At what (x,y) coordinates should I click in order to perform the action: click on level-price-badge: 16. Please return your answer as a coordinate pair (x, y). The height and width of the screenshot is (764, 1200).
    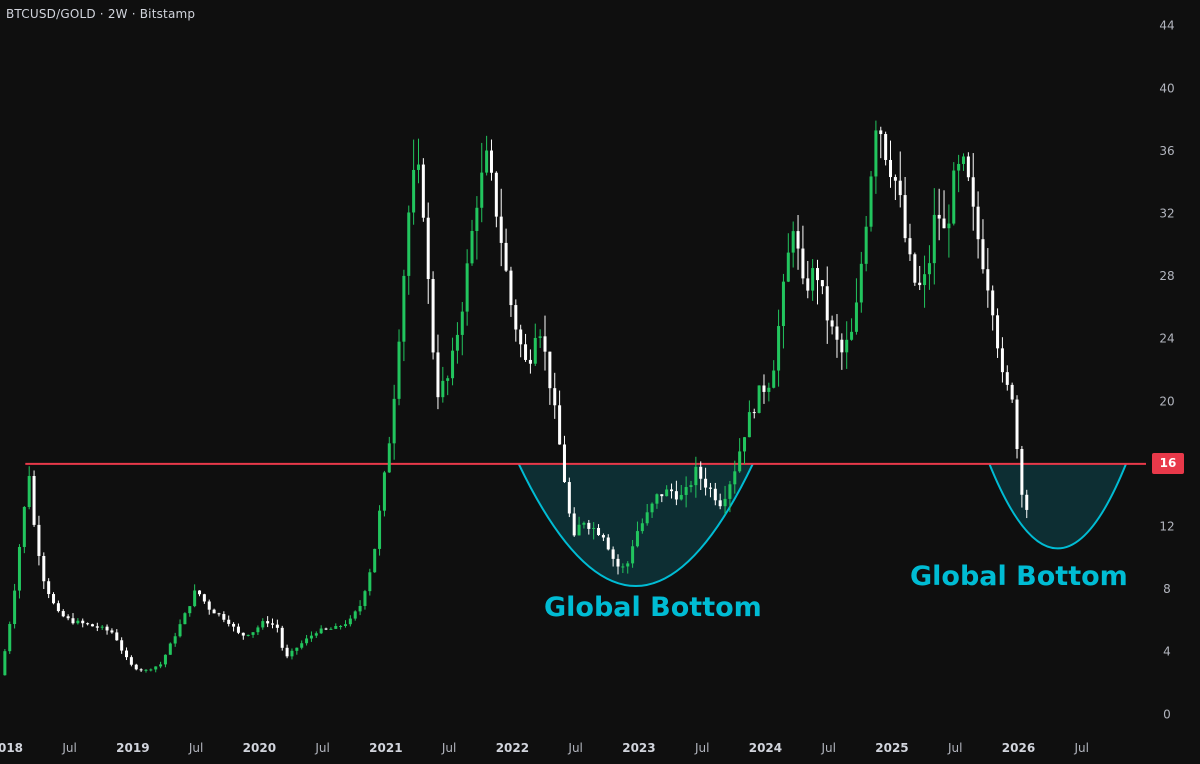
    Looking at the image, I should click on (1168, 463).